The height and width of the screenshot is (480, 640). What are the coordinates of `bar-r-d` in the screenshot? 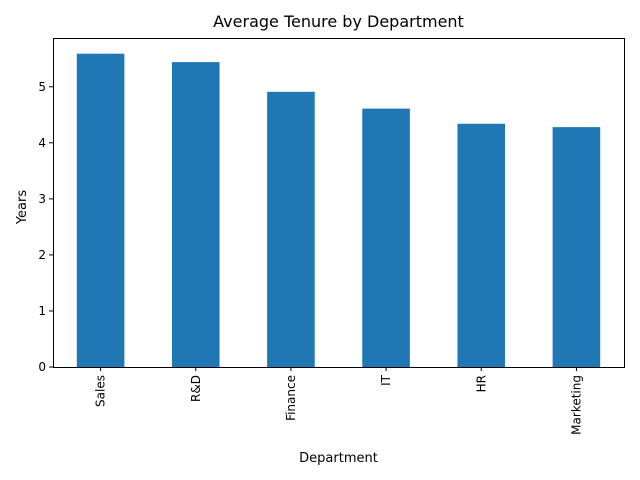 It's located at (195, 214).